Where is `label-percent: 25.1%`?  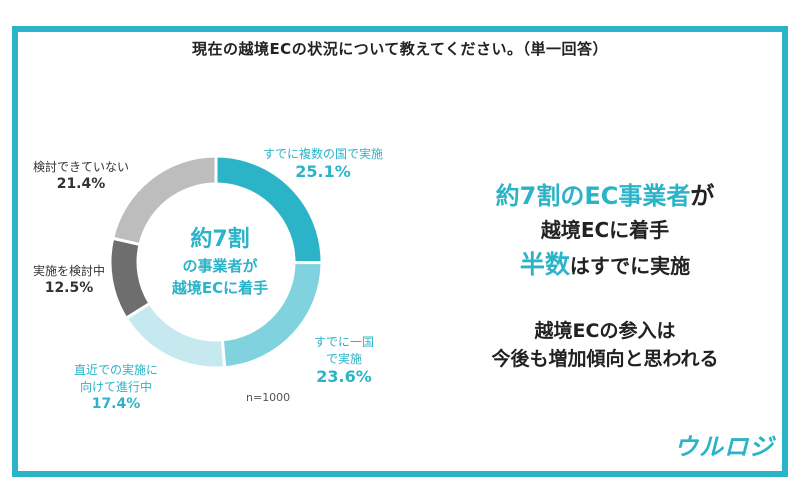 label-percent: 25.1% is located at coordinates (323, 171).